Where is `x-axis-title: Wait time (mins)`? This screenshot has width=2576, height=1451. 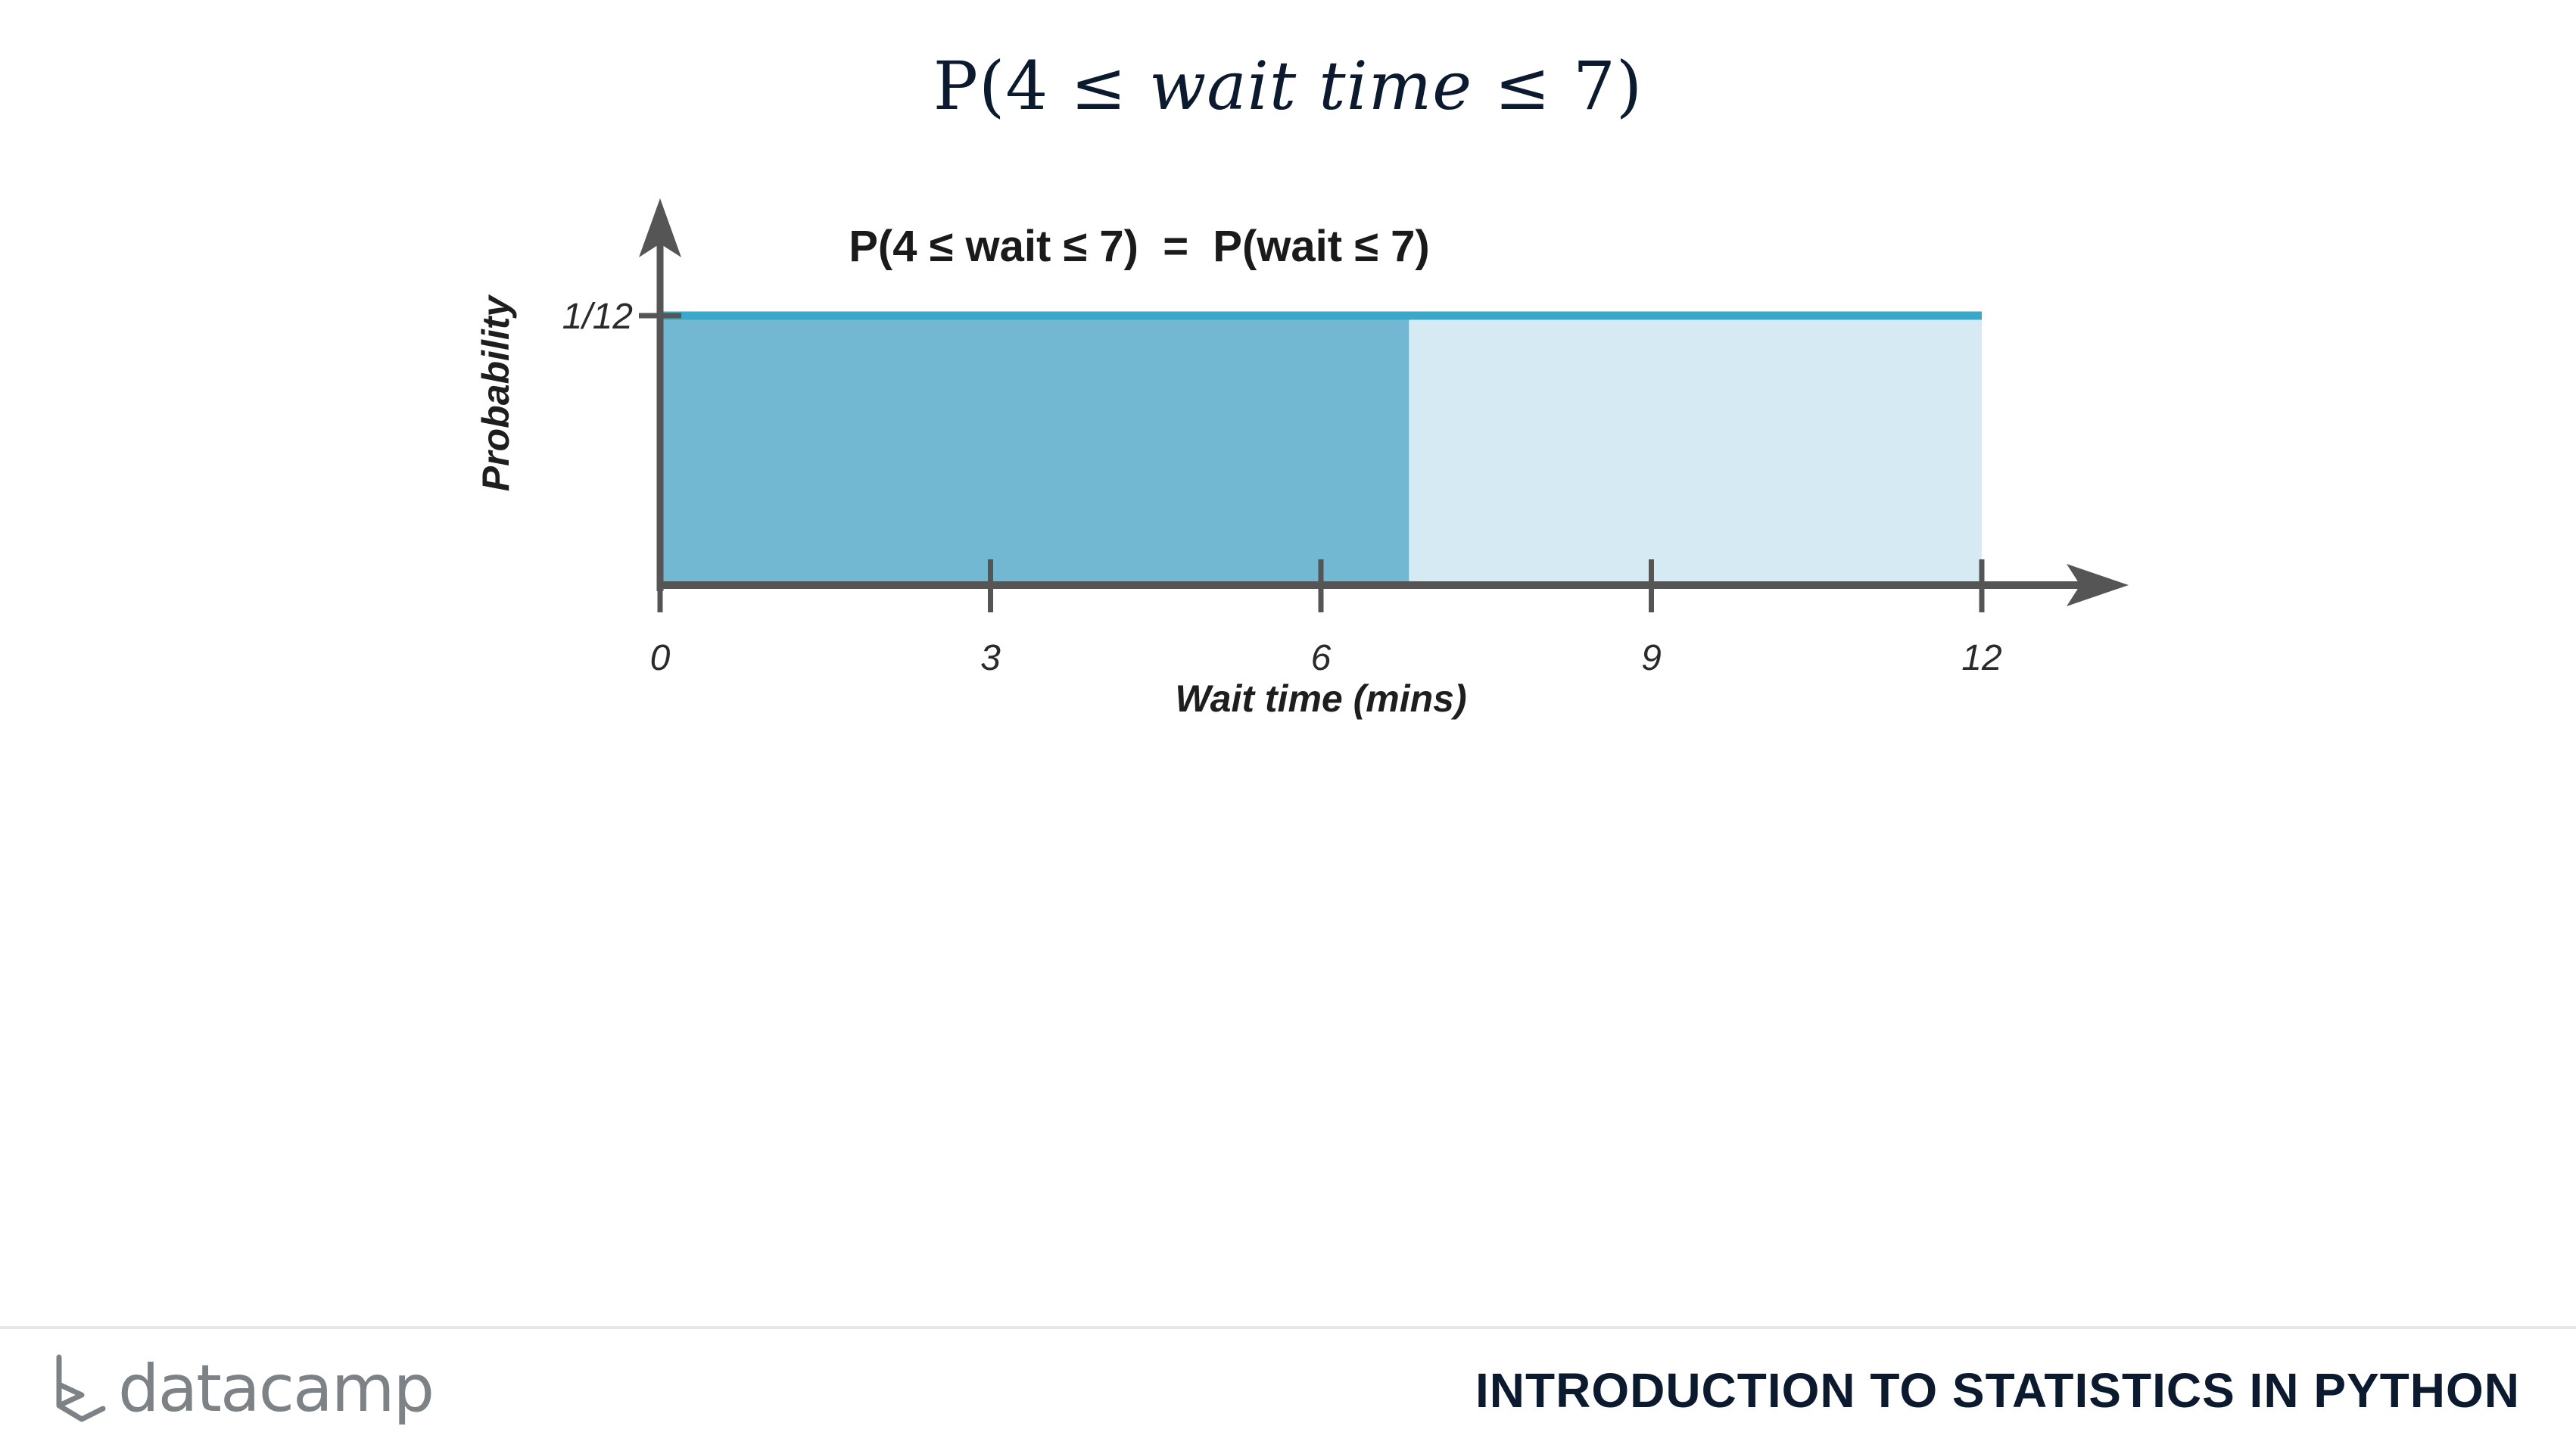
x-axis-title: Wait time (mins) is located at coordinates (1320, 698).